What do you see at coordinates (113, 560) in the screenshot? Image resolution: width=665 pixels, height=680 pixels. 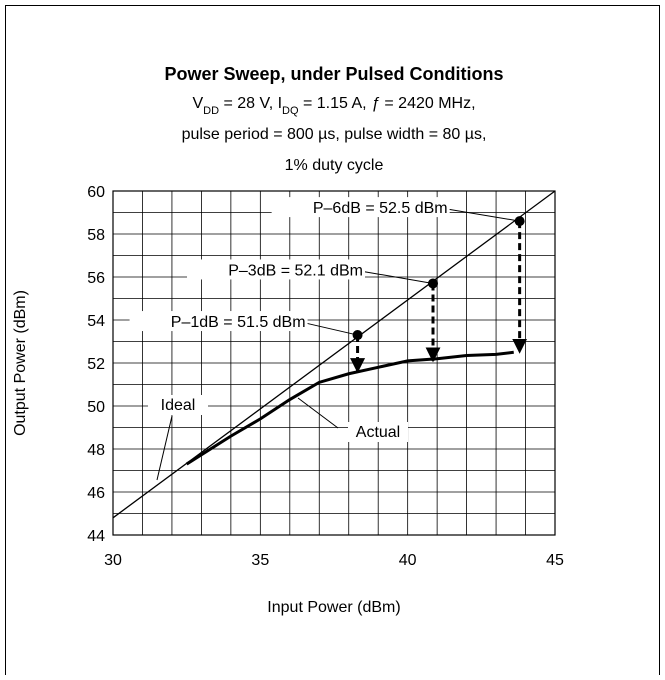 I see `x-tick-label: 30` at bounding box center [113, 560].